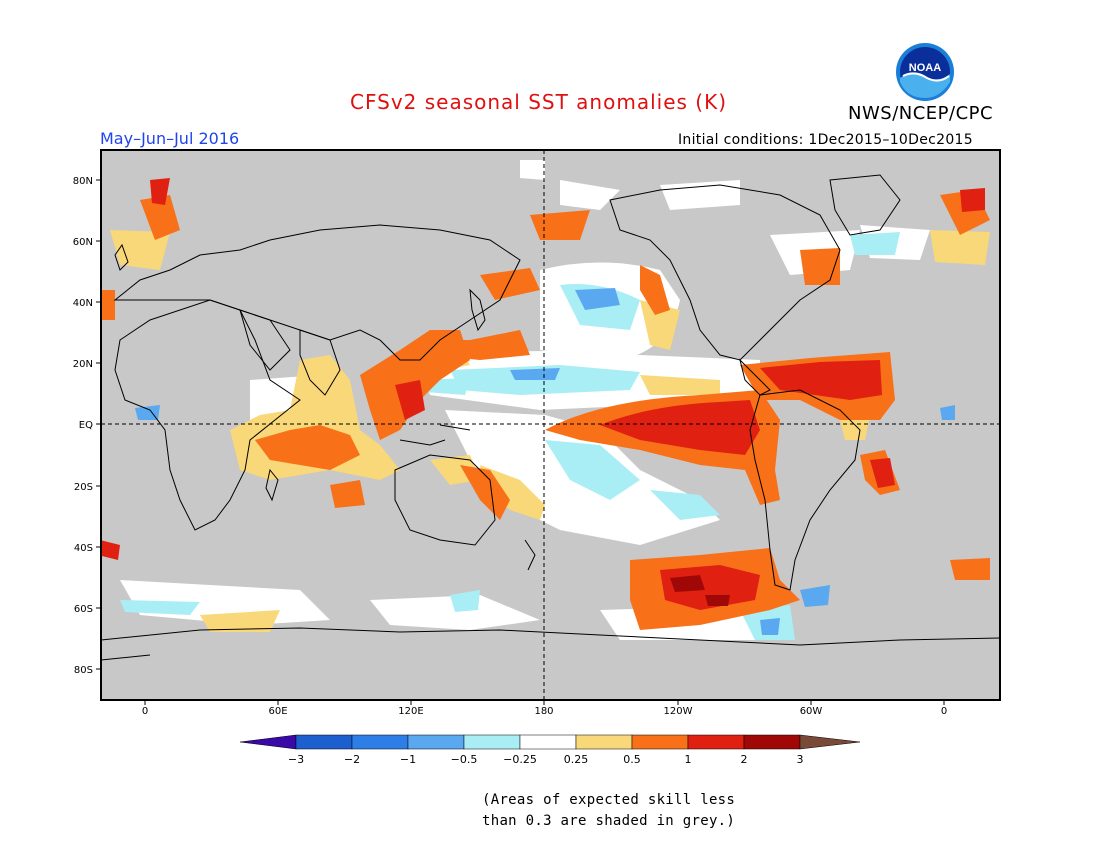 The width and height of the screenshot is (1100, 850). I want to click on lat-label: 60N, so click(83, 242).